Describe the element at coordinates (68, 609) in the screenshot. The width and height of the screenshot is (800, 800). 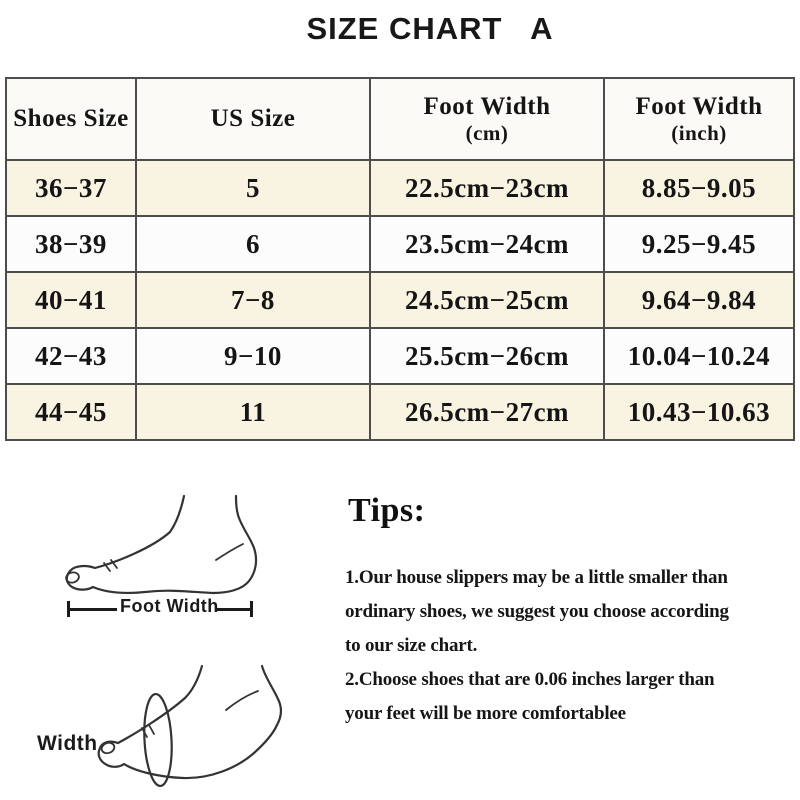
I see `dimension-tick-left` at that location.